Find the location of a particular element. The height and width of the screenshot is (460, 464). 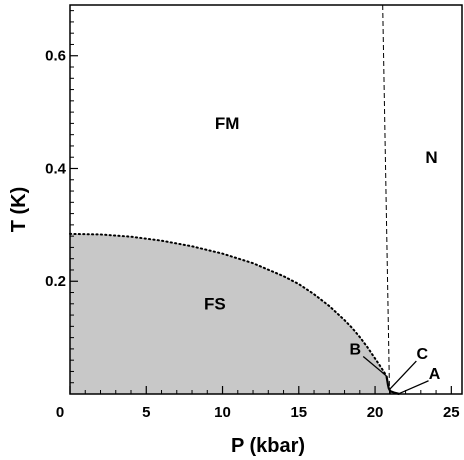

x-axis-title: P (kbar) is located at coordinates (268, 446).